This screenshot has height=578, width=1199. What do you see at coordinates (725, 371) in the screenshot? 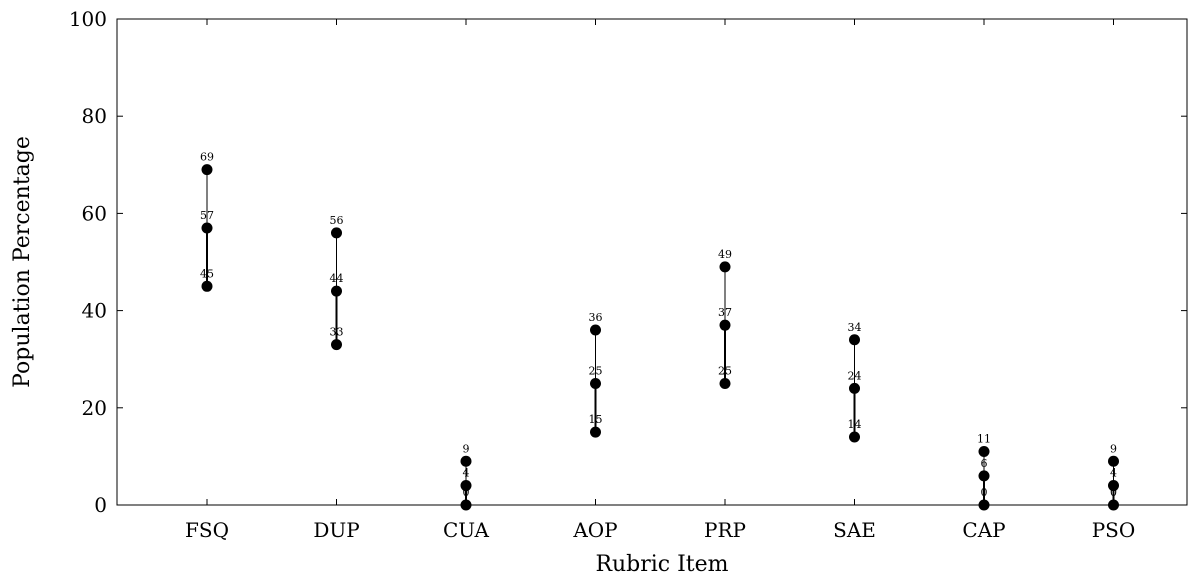
I see `data-label-low: 25` at bounding box center [725, 371].